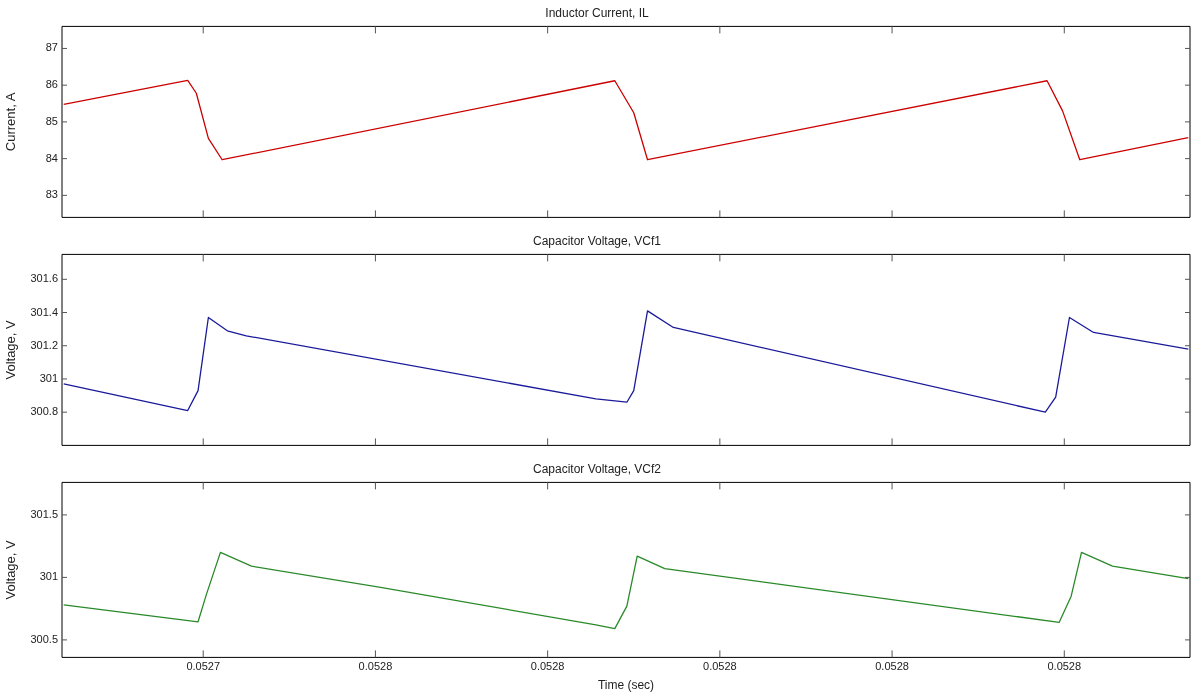 This screenshot has width=1198, height=697. Describe the element at coordinates (11, 122) in the screenshot. I see `y-axis-title: Current, A` at that location.